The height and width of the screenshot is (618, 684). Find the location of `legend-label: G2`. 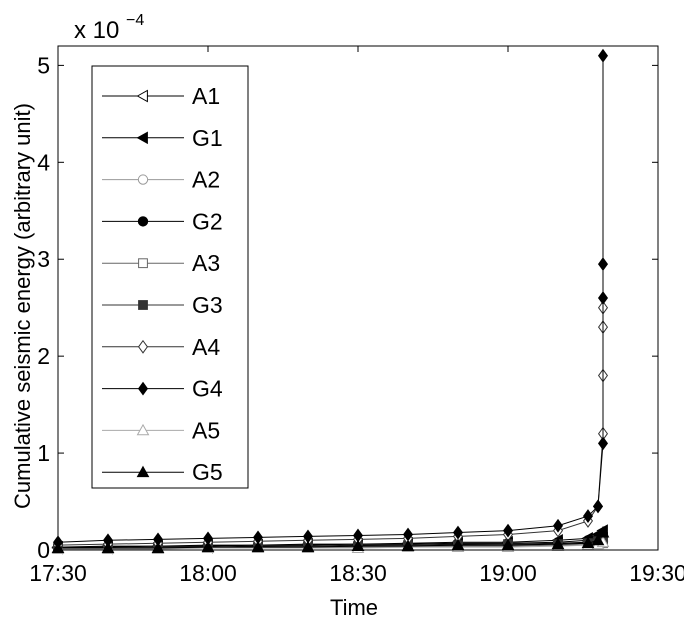

legend-label: G2 is located at coordinates (207, 221).